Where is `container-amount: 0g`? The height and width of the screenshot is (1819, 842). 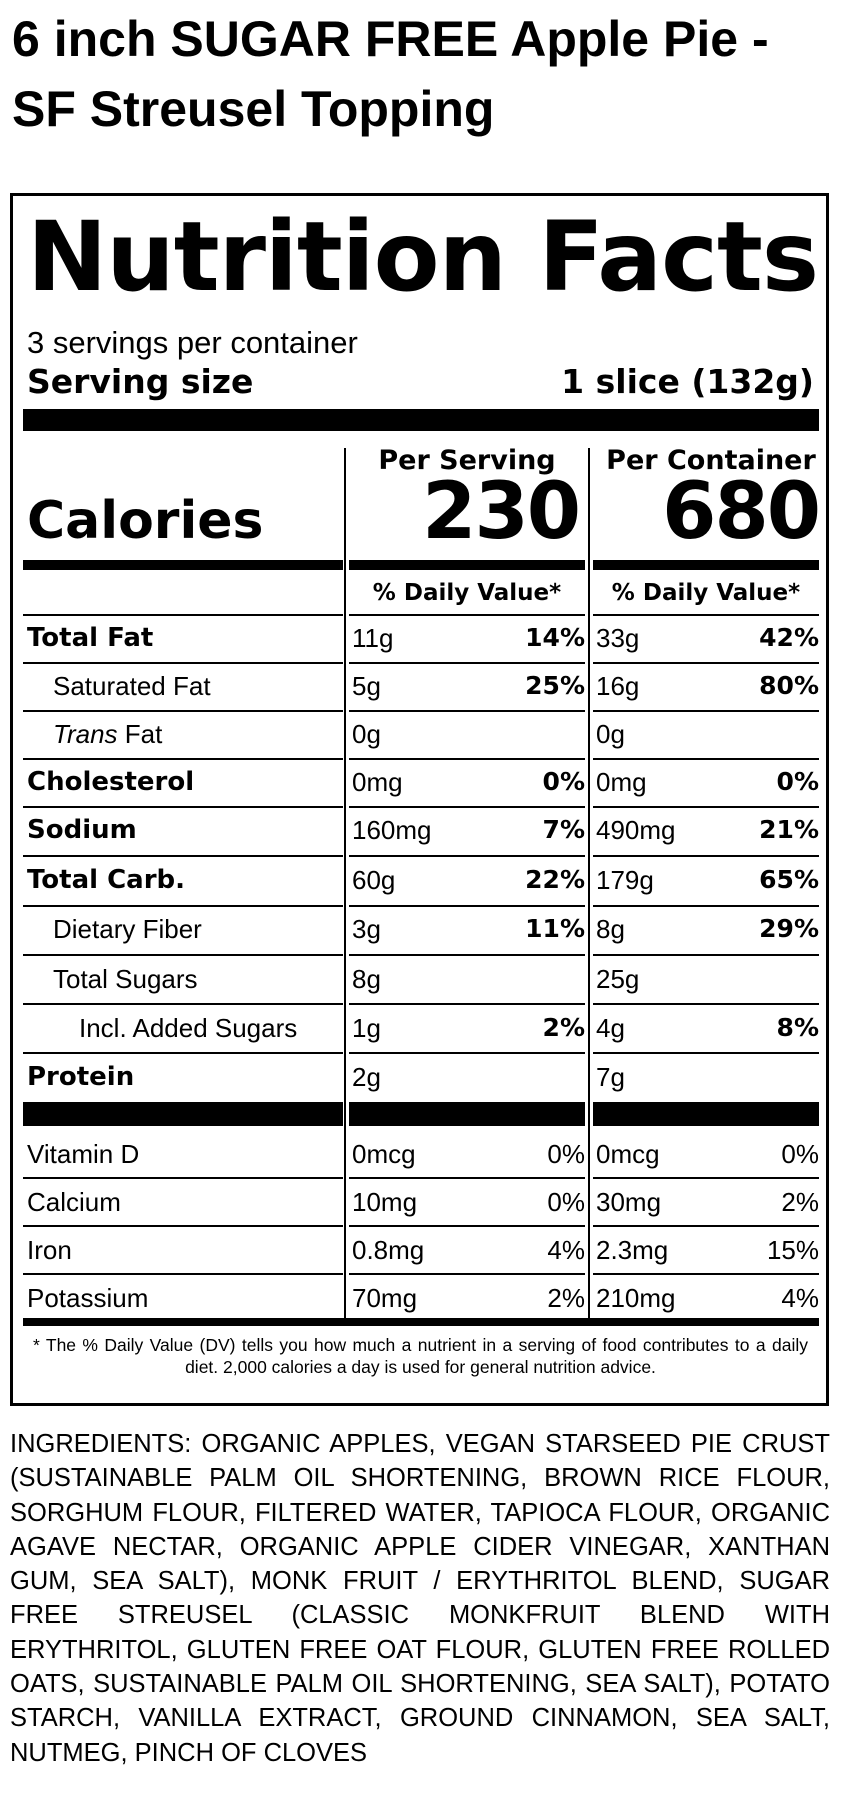 container-amount: 0g is located at coordinates (610, 734).